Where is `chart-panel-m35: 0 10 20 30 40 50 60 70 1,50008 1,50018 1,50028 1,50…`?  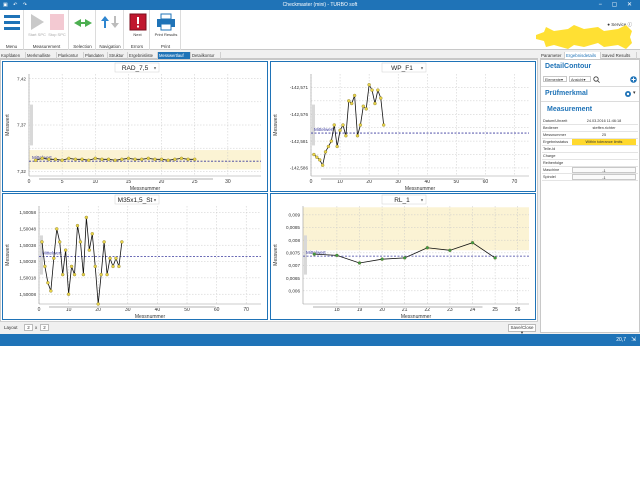 chart-panel-m35: 0 10 20 30 40 50 60 70 1,50008 1,50018 1,50028 1,50… is located at coordinates (135, 256).